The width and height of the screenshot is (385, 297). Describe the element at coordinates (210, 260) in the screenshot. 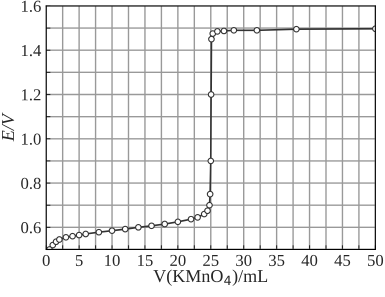

I see `x-tick-label: 25` at that location.